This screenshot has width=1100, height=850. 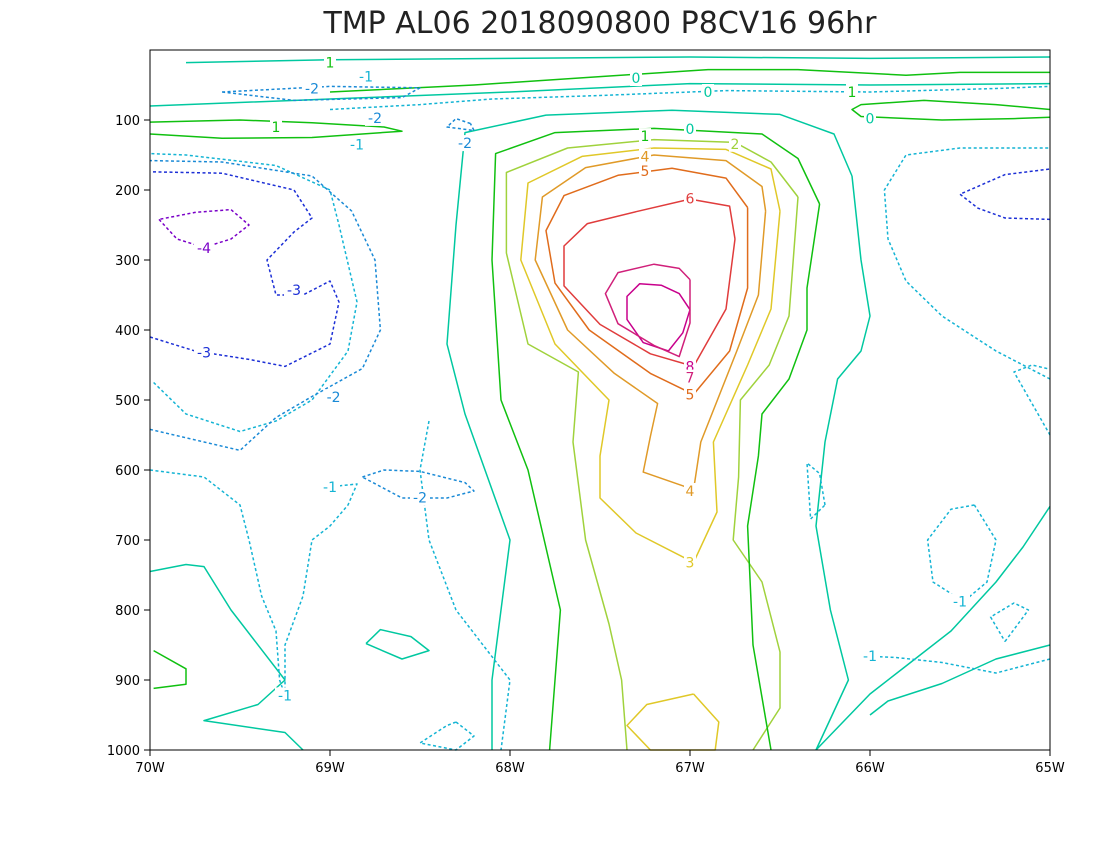 What do you see at coordinates (128, 436) in the screenshot?
I see `y-axis: 100 200 300 400 500 600 700 800 900 1000` at bounding box center [128, 436].